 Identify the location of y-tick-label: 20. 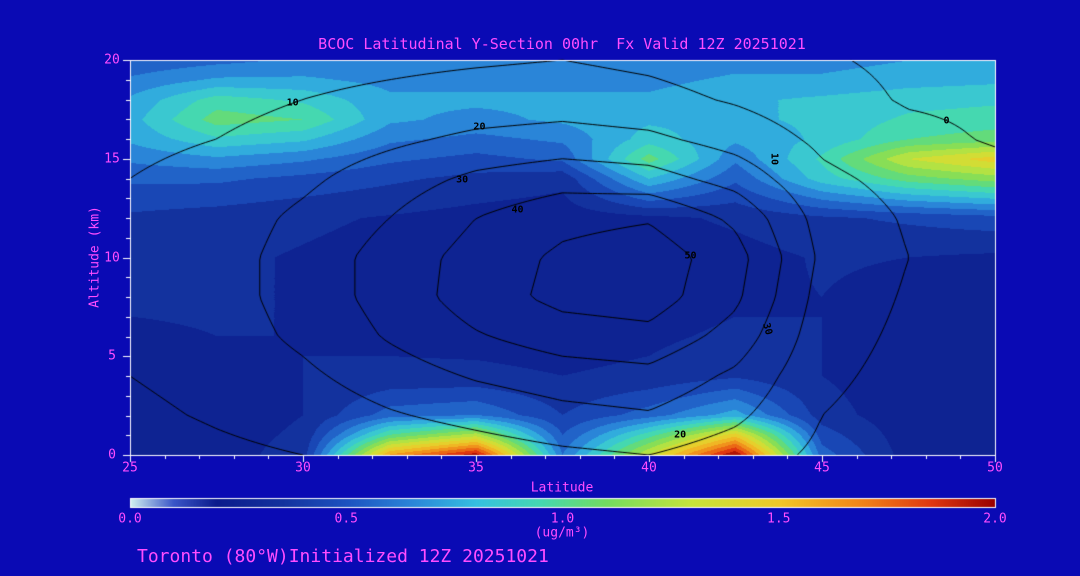
(112, 60).